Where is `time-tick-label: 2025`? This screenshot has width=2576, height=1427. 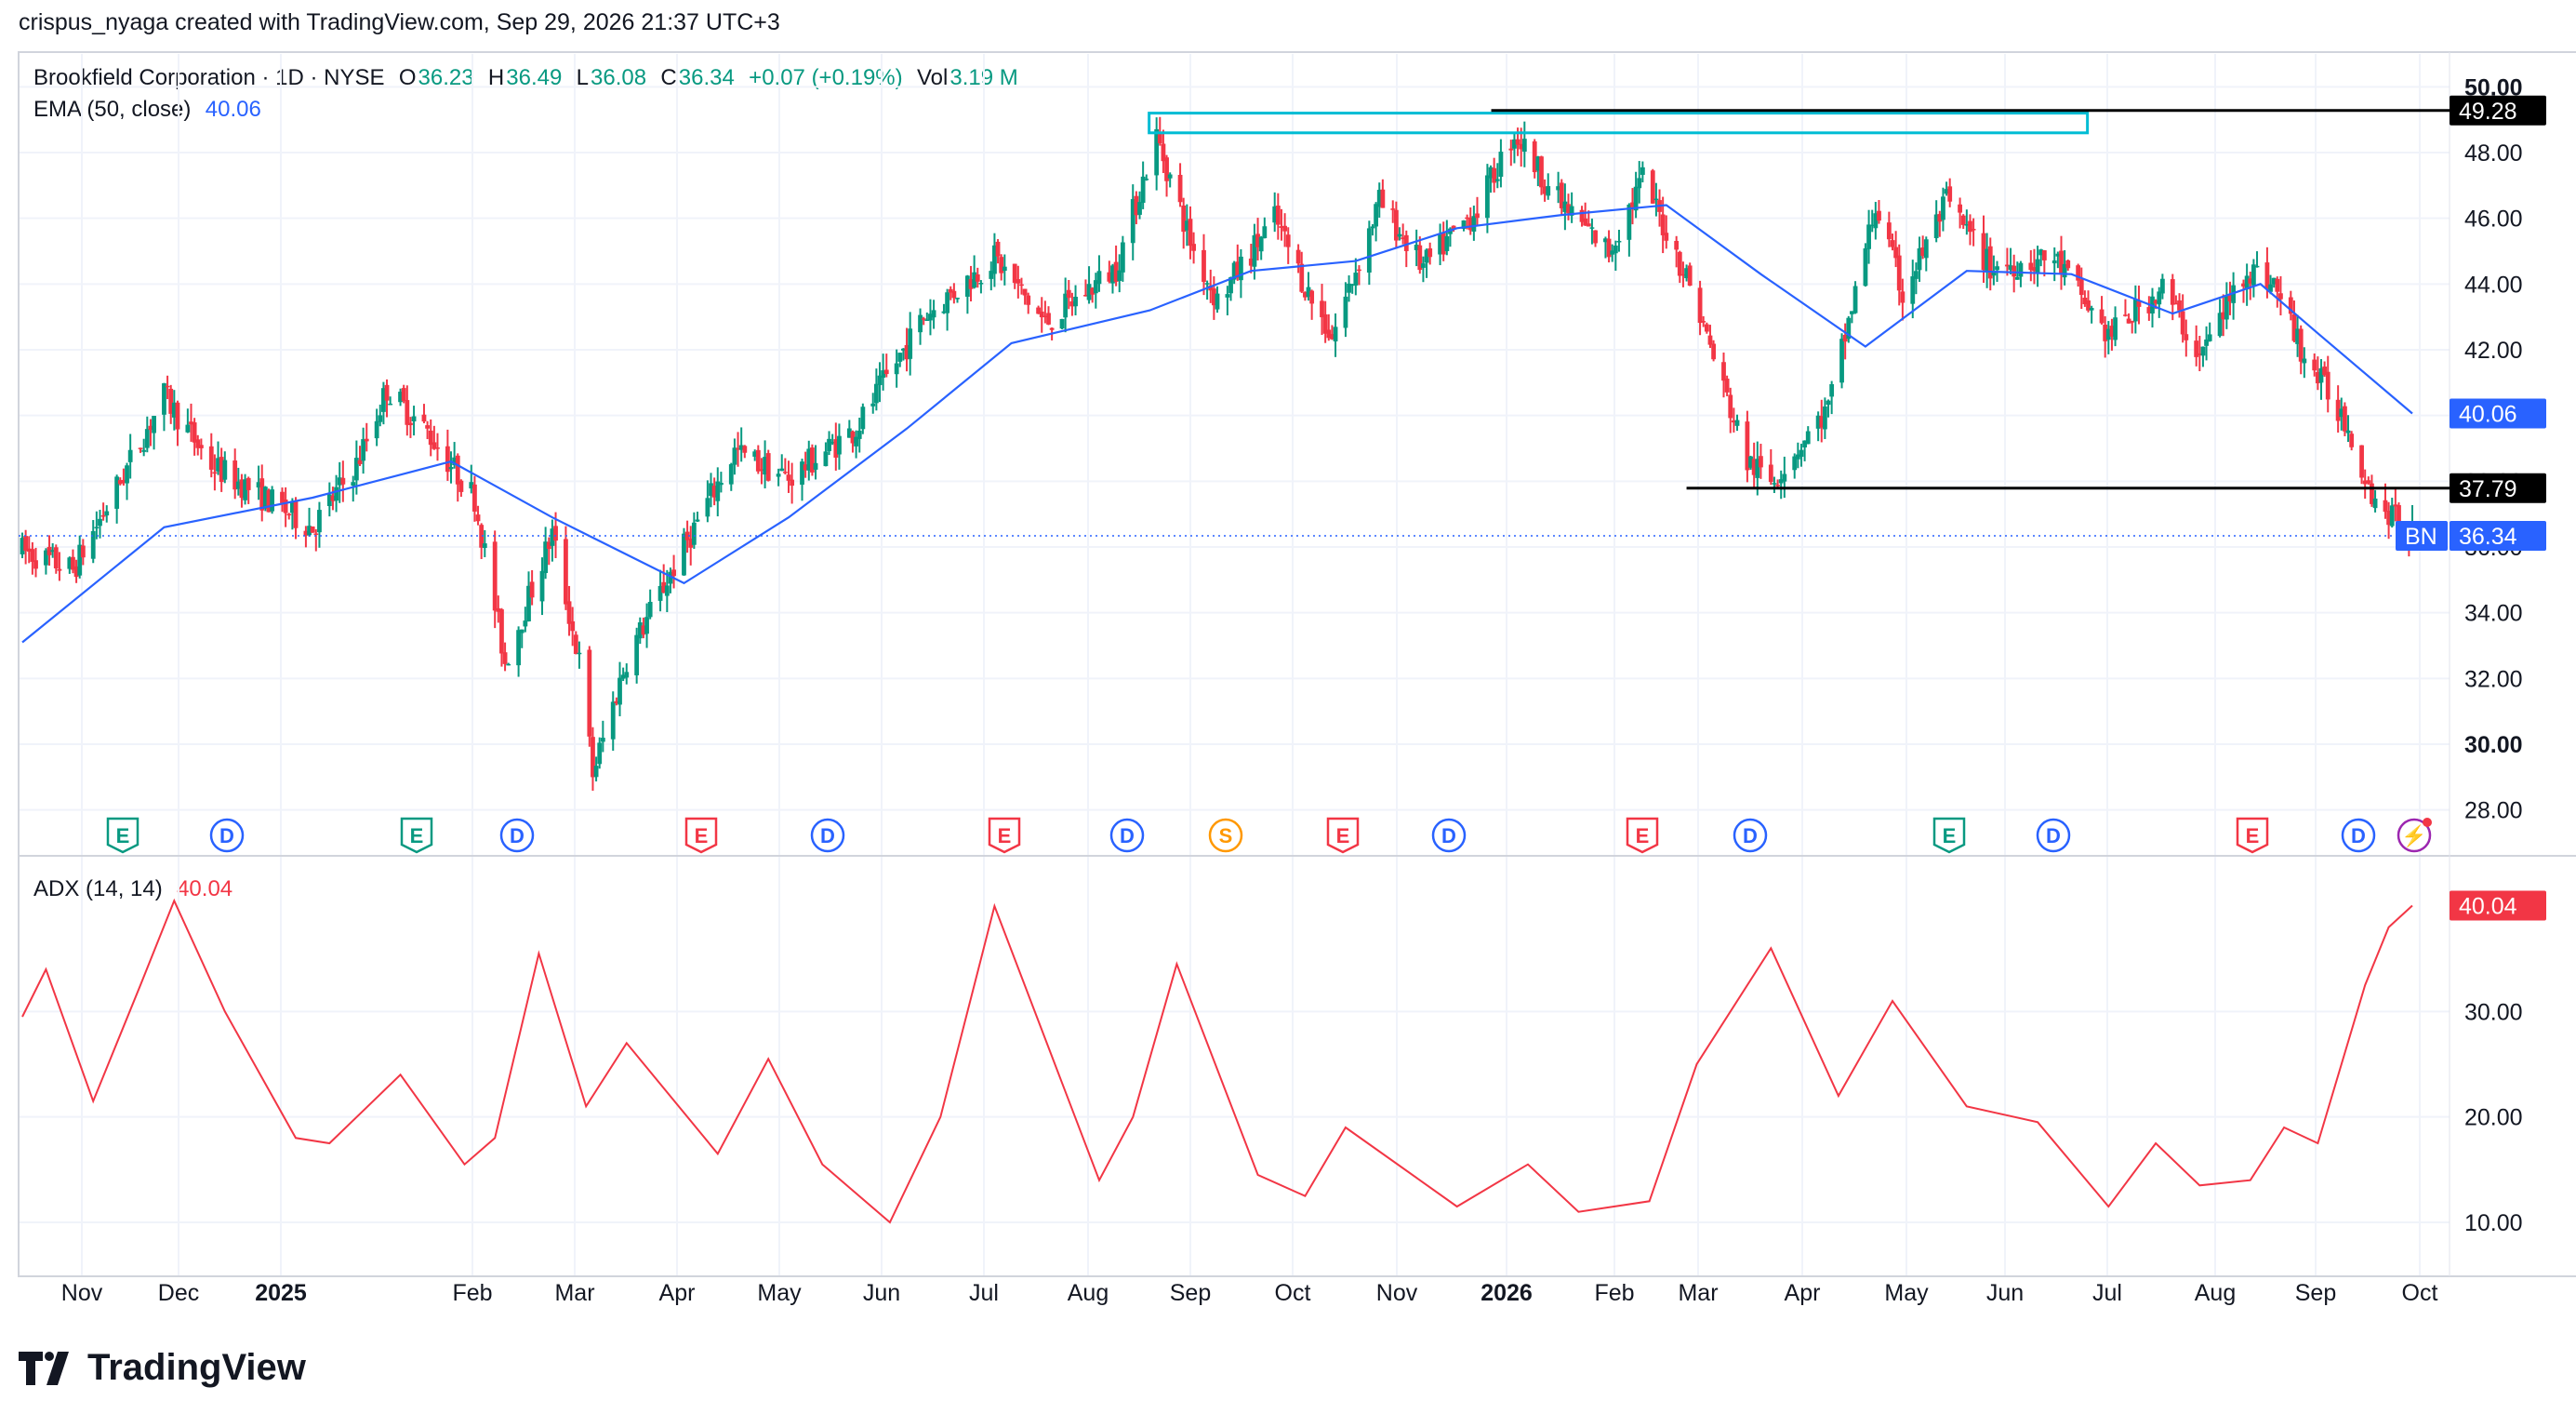
time-tick-label: 2025 is located at coordinates (281, 1293).